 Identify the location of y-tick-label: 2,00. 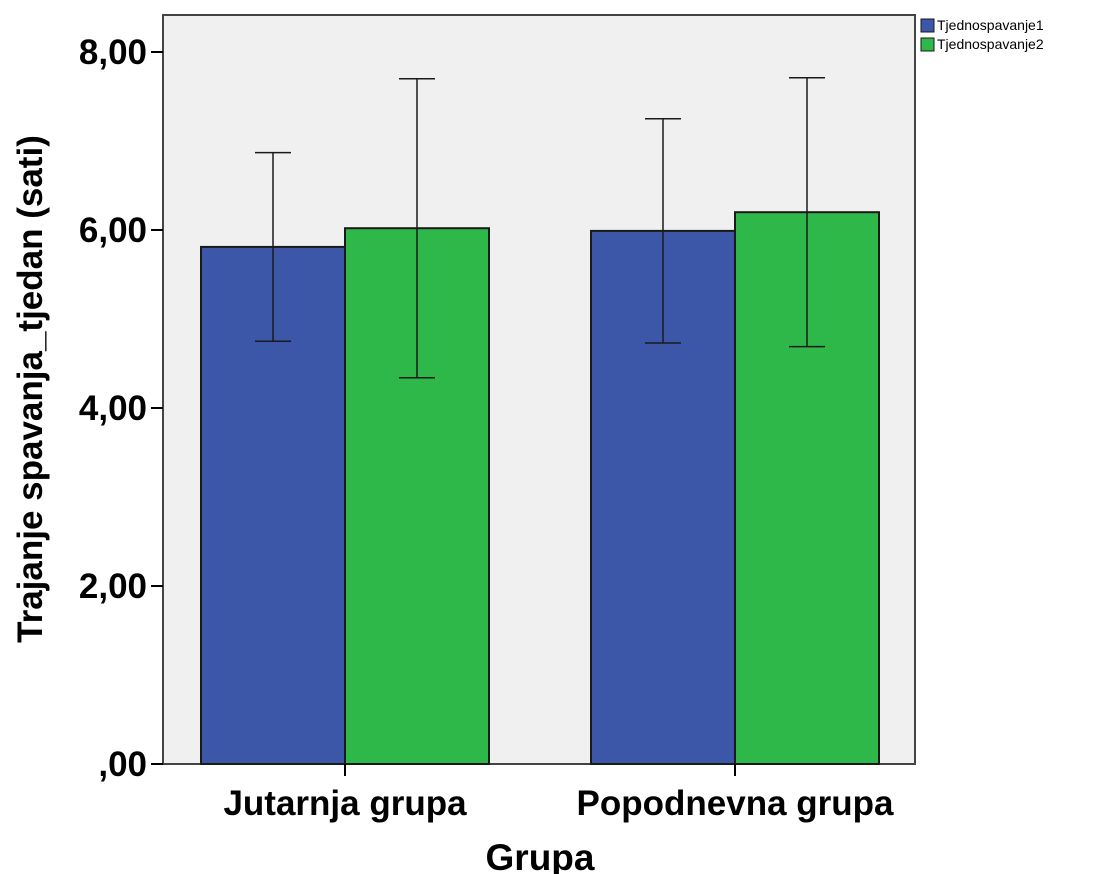
(113, 586).